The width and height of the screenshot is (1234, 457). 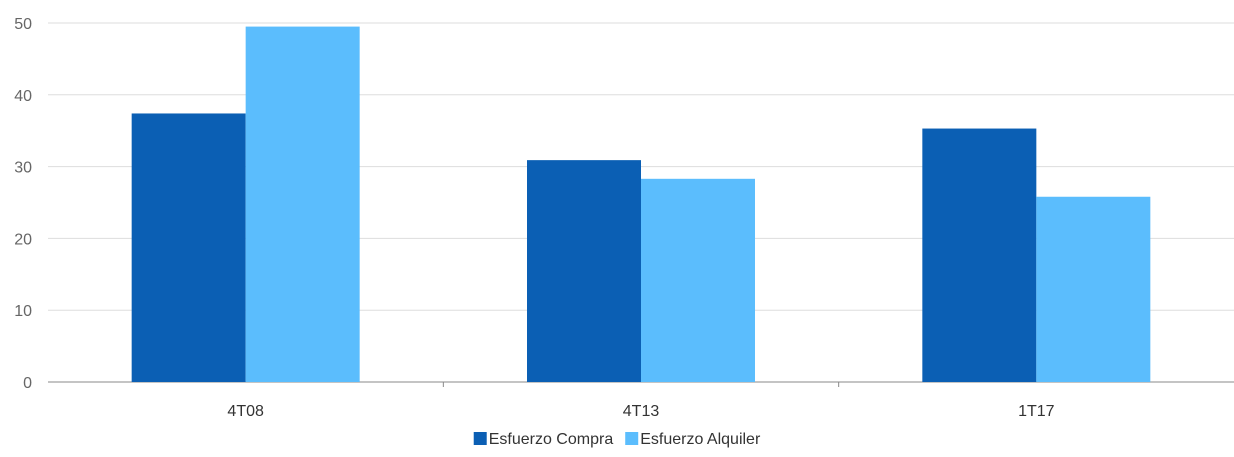 I want to click on x-category-label: 4T13, so click(x=641, y=411).